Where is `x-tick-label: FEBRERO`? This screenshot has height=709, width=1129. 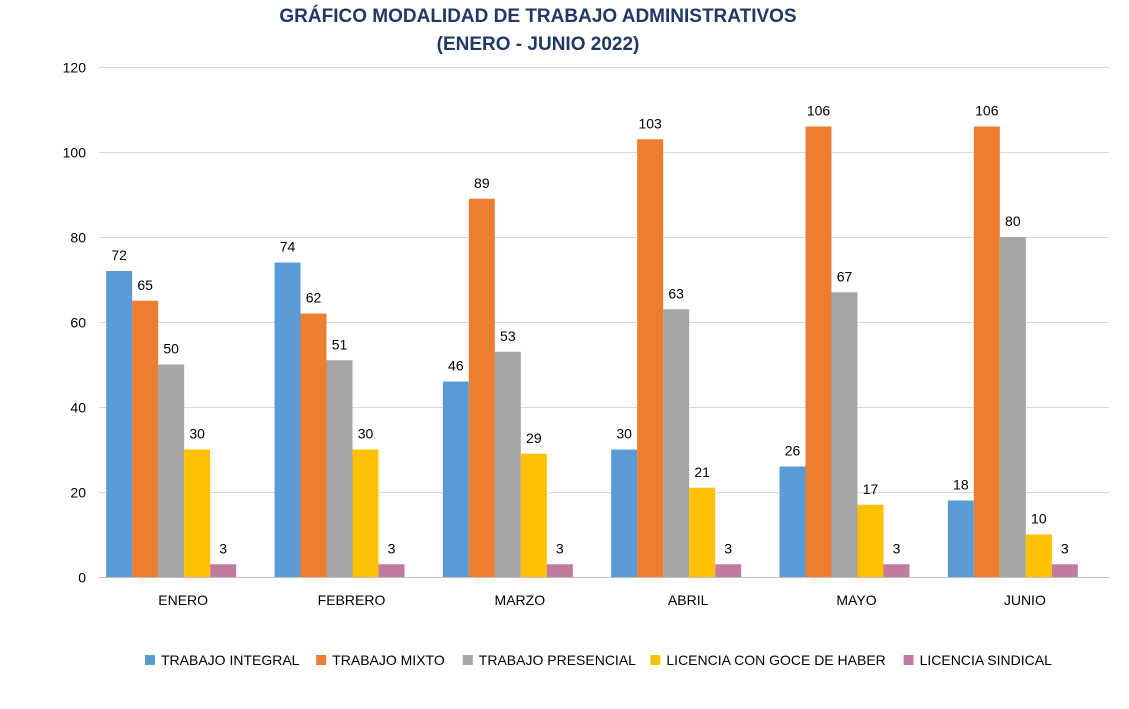 x-tick-label: FEBRERO is located at coordinates (352, 600).